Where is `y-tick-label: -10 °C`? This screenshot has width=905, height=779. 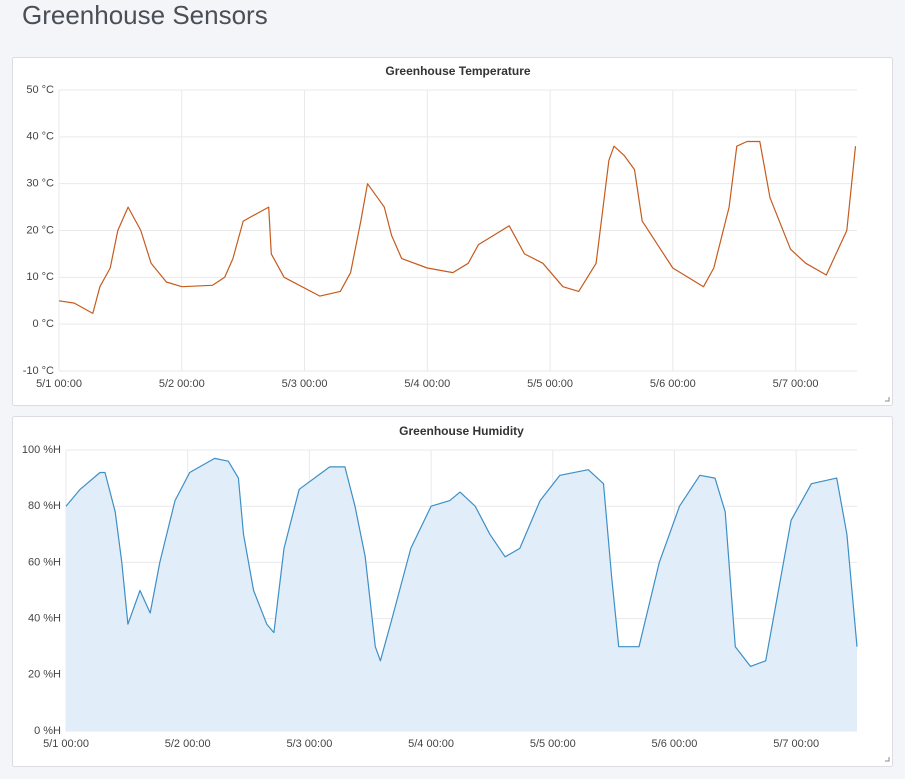
y-tick-label: -10 °C is located at coordinates (38, 371).